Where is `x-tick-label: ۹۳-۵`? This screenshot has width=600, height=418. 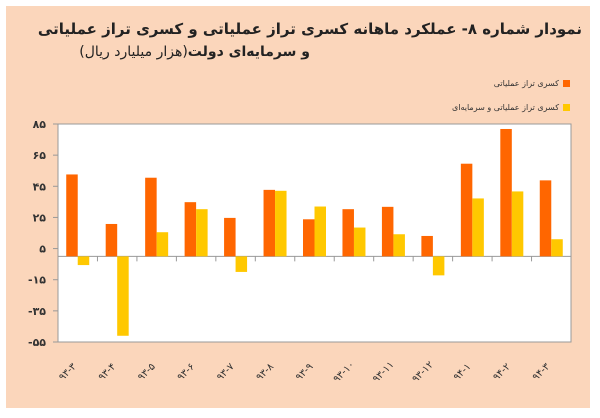 x-tick-label: ۹۳-۵ is located at coordinates (147, 372).